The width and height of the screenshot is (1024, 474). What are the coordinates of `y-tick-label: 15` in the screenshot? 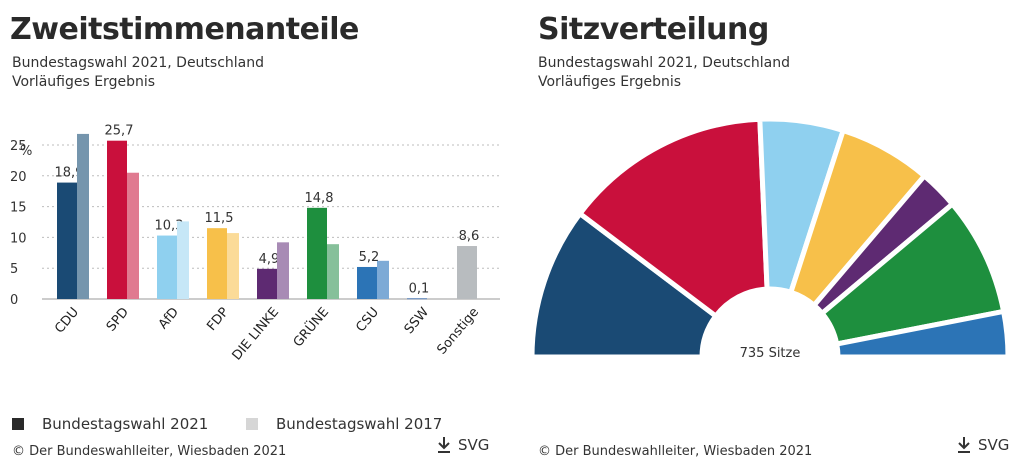 It's located at (18, 208).